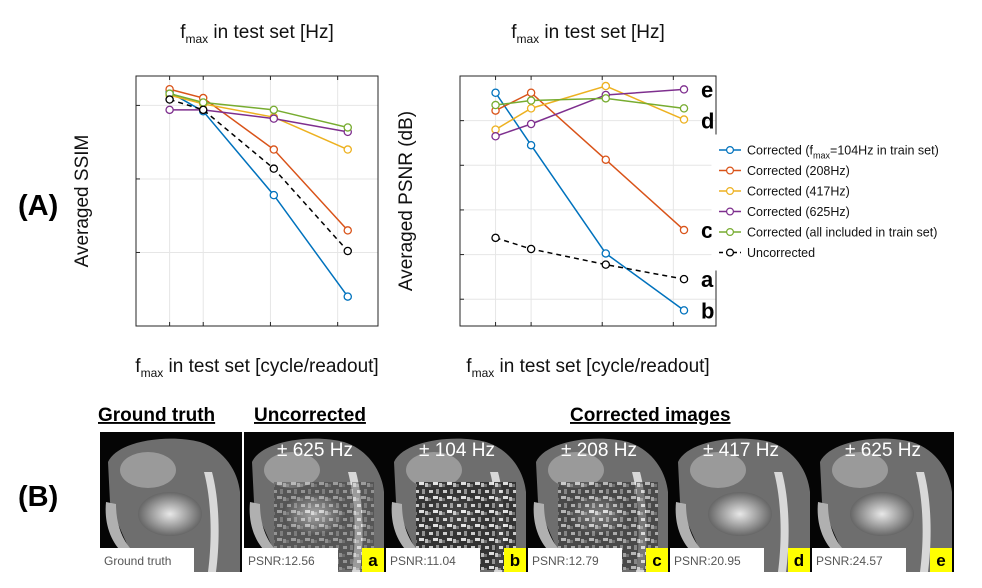 This screenshot has width=982, height=588. What do you see at coordinates (183, 32) in the screenshot?
I see `top-axis-label-prefix: f` at bounding box center [183, 32].